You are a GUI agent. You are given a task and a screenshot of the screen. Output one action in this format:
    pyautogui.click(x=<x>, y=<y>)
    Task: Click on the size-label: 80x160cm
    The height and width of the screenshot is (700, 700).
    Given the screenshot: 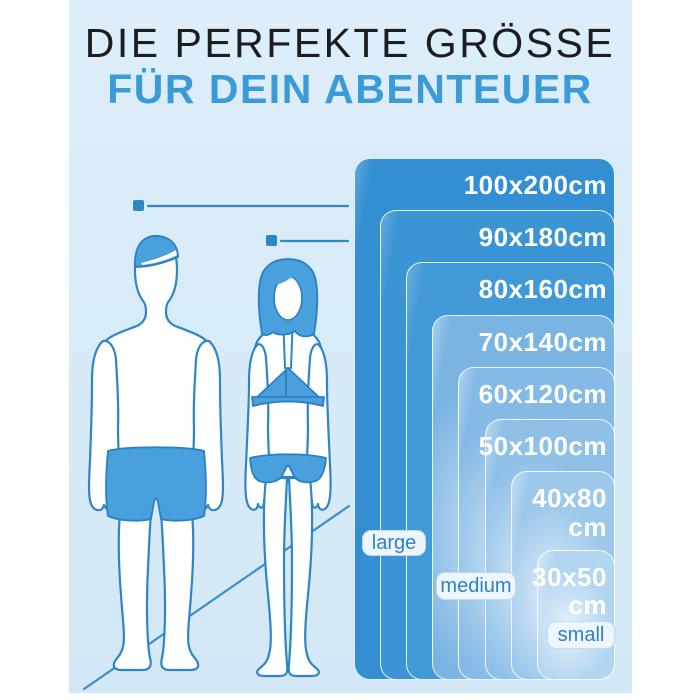 What is the action you would take?
    pyautogui.click(x=542, y=289)
    